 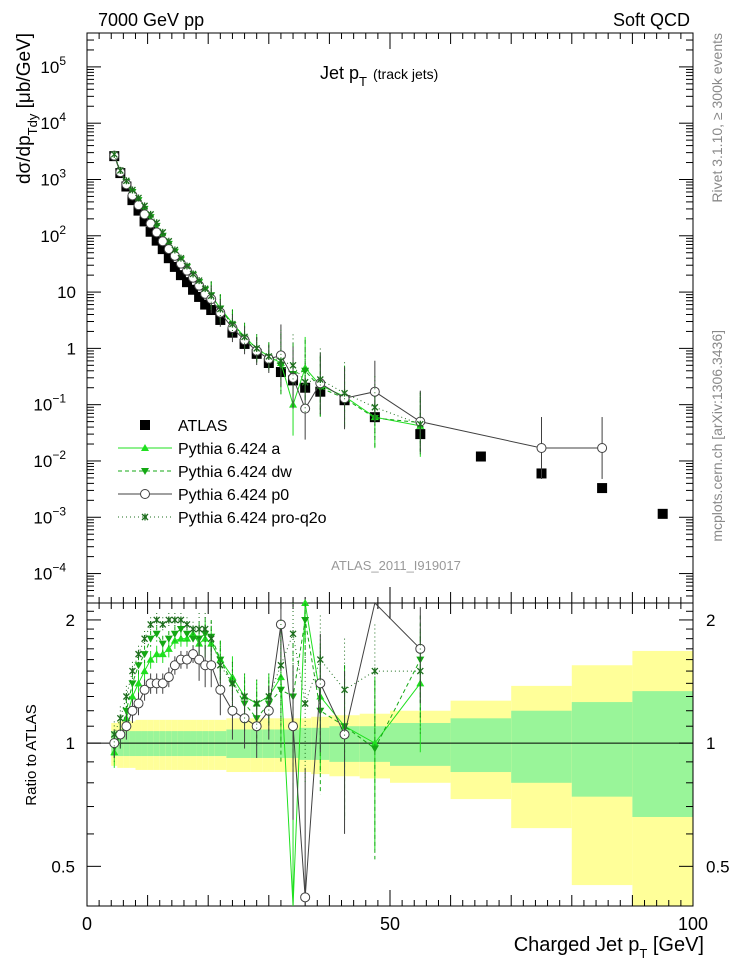 What do you see at coordinates (233, 495) in the screenshot?
I see `legend-label: Pythia 6.424 p0` at bounding box center [233, 495].